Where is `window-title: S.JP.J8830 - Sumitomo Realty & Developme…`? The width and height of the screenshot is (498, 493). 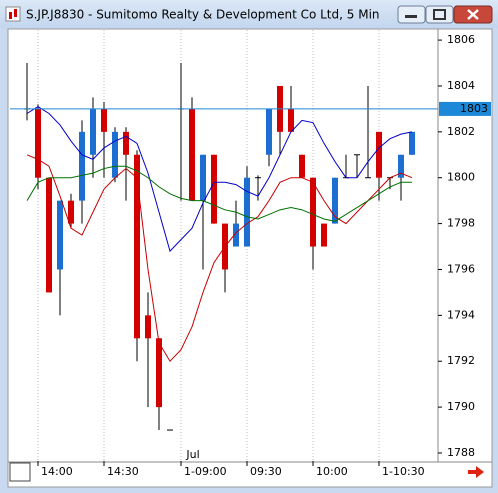
window-title: S.JP.J8830 - Sumitomo Realty & Developme… is located at coordinates (203, 15).